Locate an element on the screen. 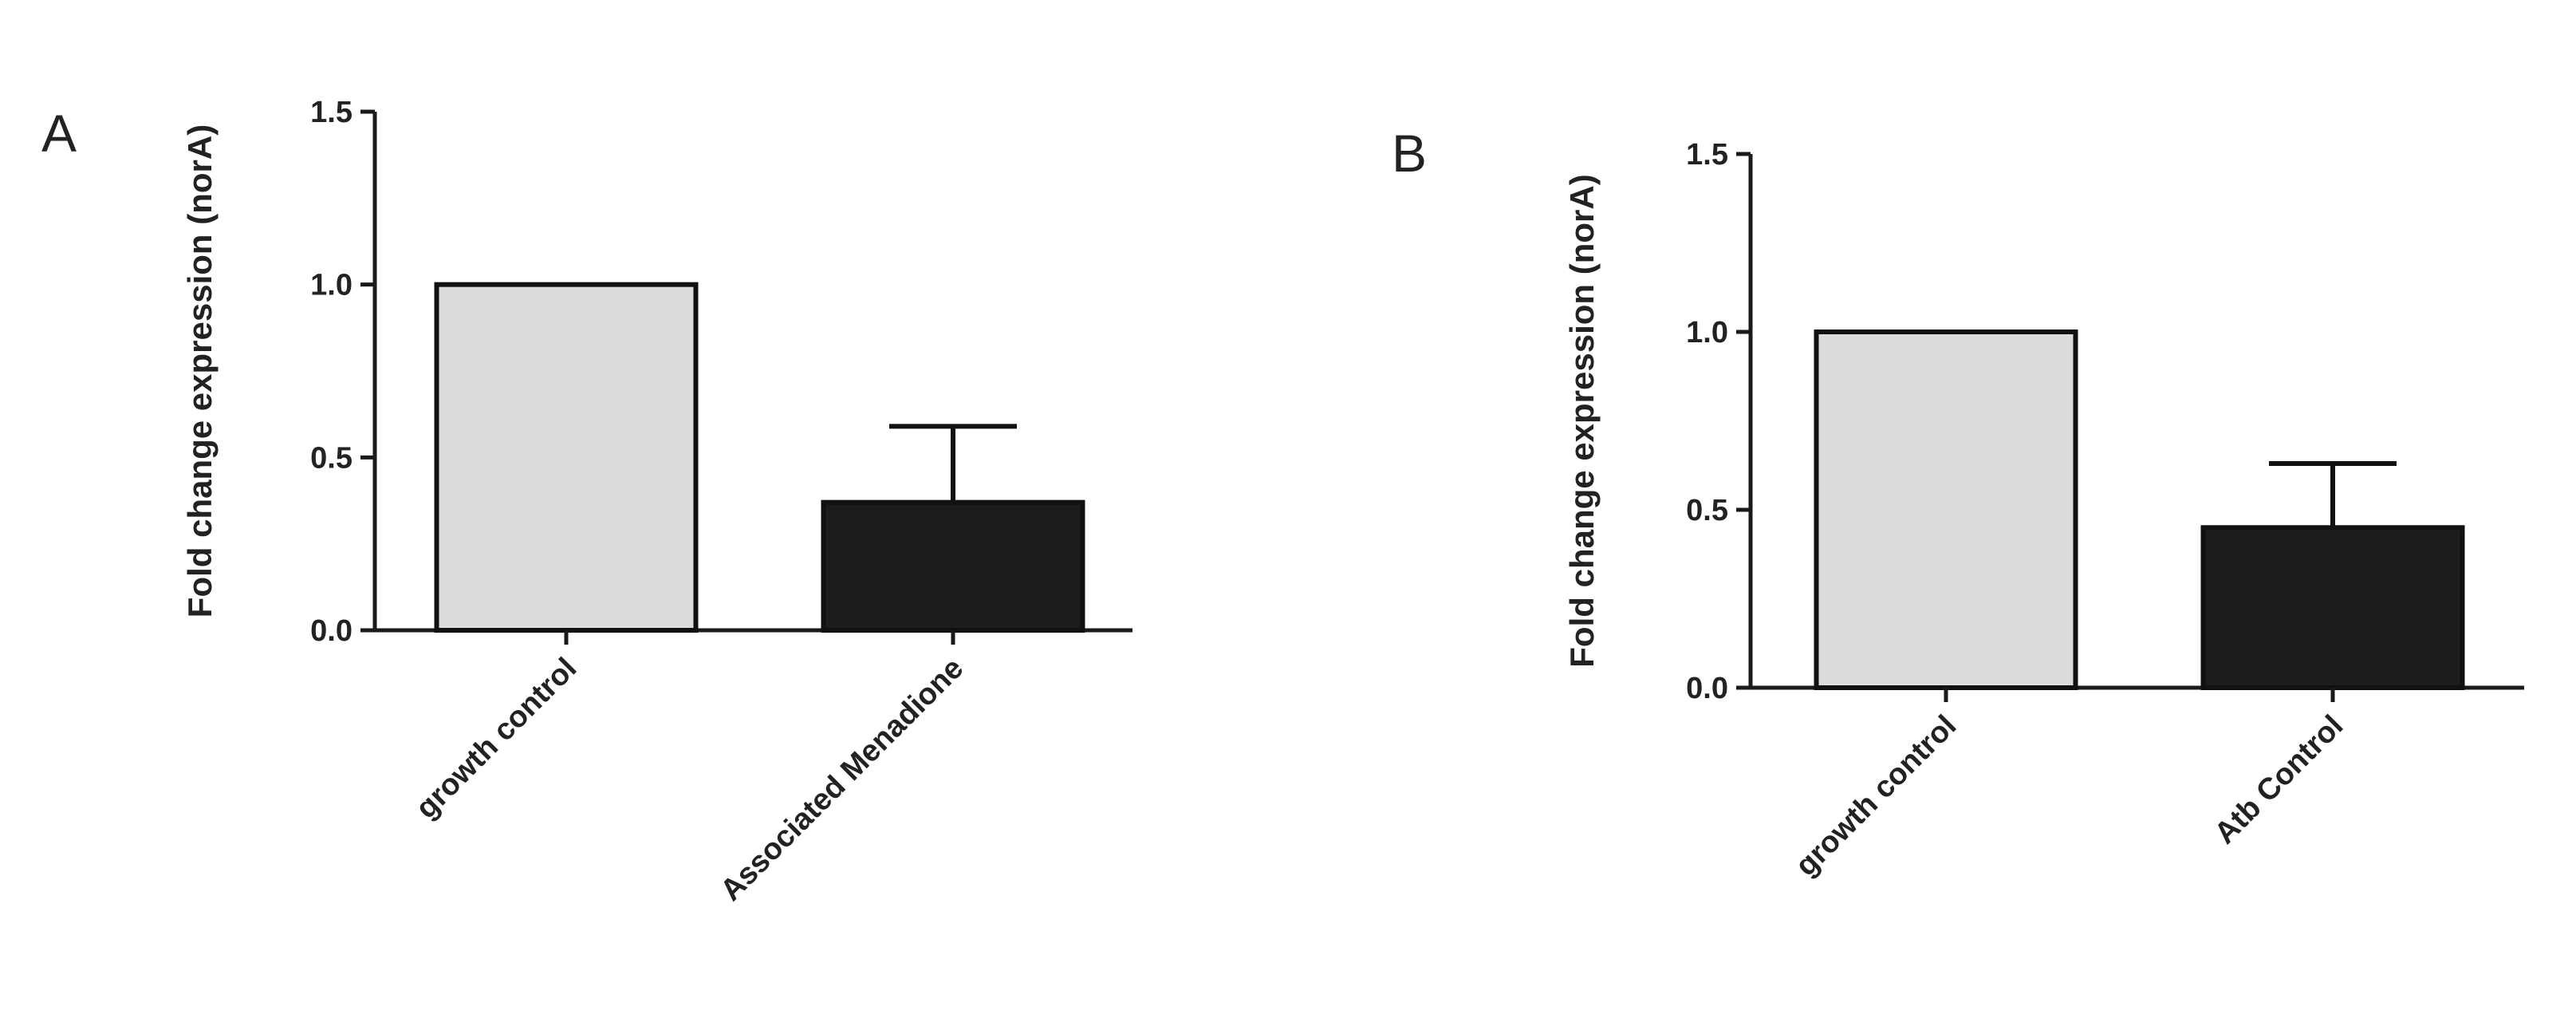 The height and width of the screenshot is (1022, 2576). category-label: Associated Menadione is located at coordinates (843, 780).